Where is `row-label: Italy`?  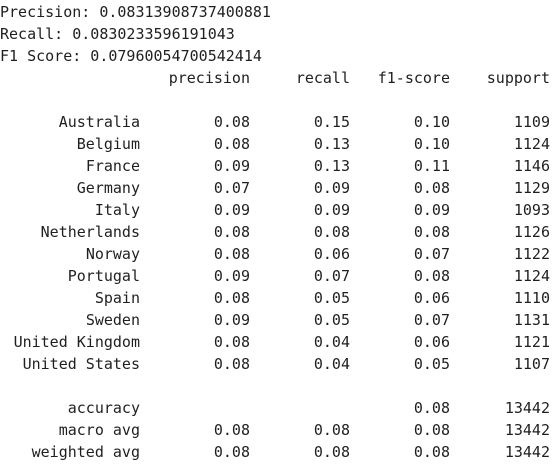 row-label: Italy is located at coordinates (117, 210).